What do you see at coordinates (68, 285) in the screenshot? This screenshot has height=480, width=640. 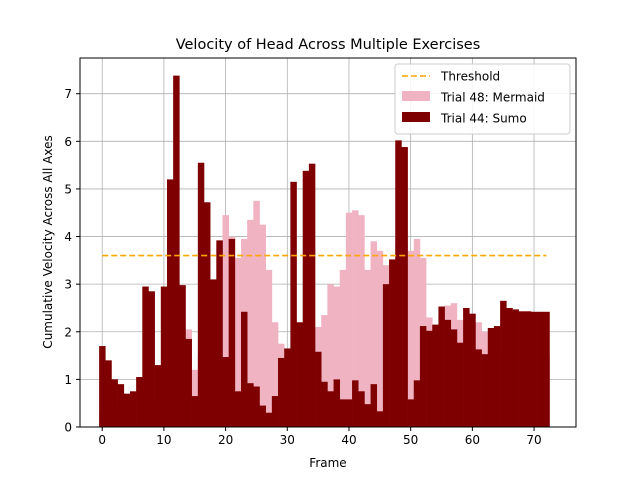 I see `y-tick-label: 3` at bounding box center [68, 285].